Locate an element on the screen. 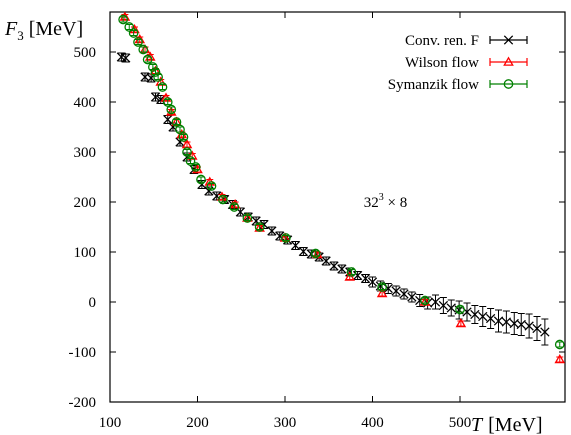 This screenshot has height=435, width=571. y-tick-label: -100 is located at coordinates (83, 353).